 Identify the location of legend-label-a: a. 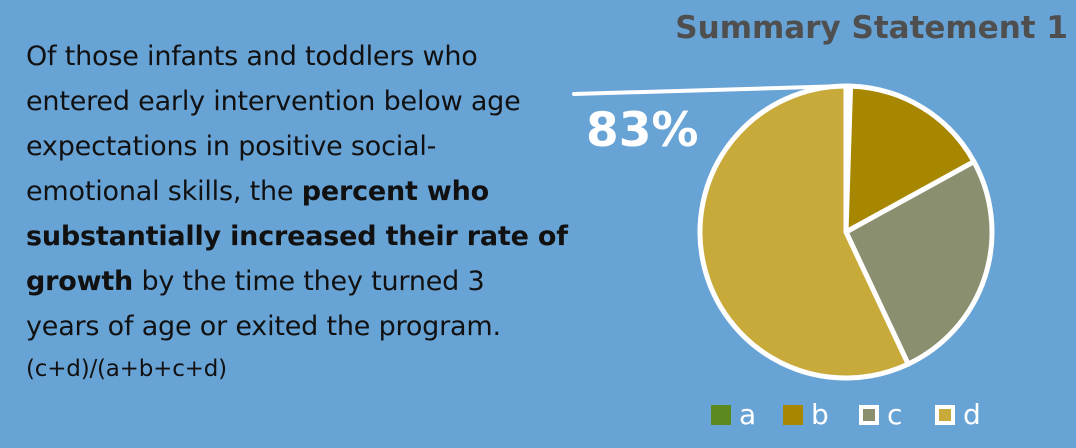
(748, 414).